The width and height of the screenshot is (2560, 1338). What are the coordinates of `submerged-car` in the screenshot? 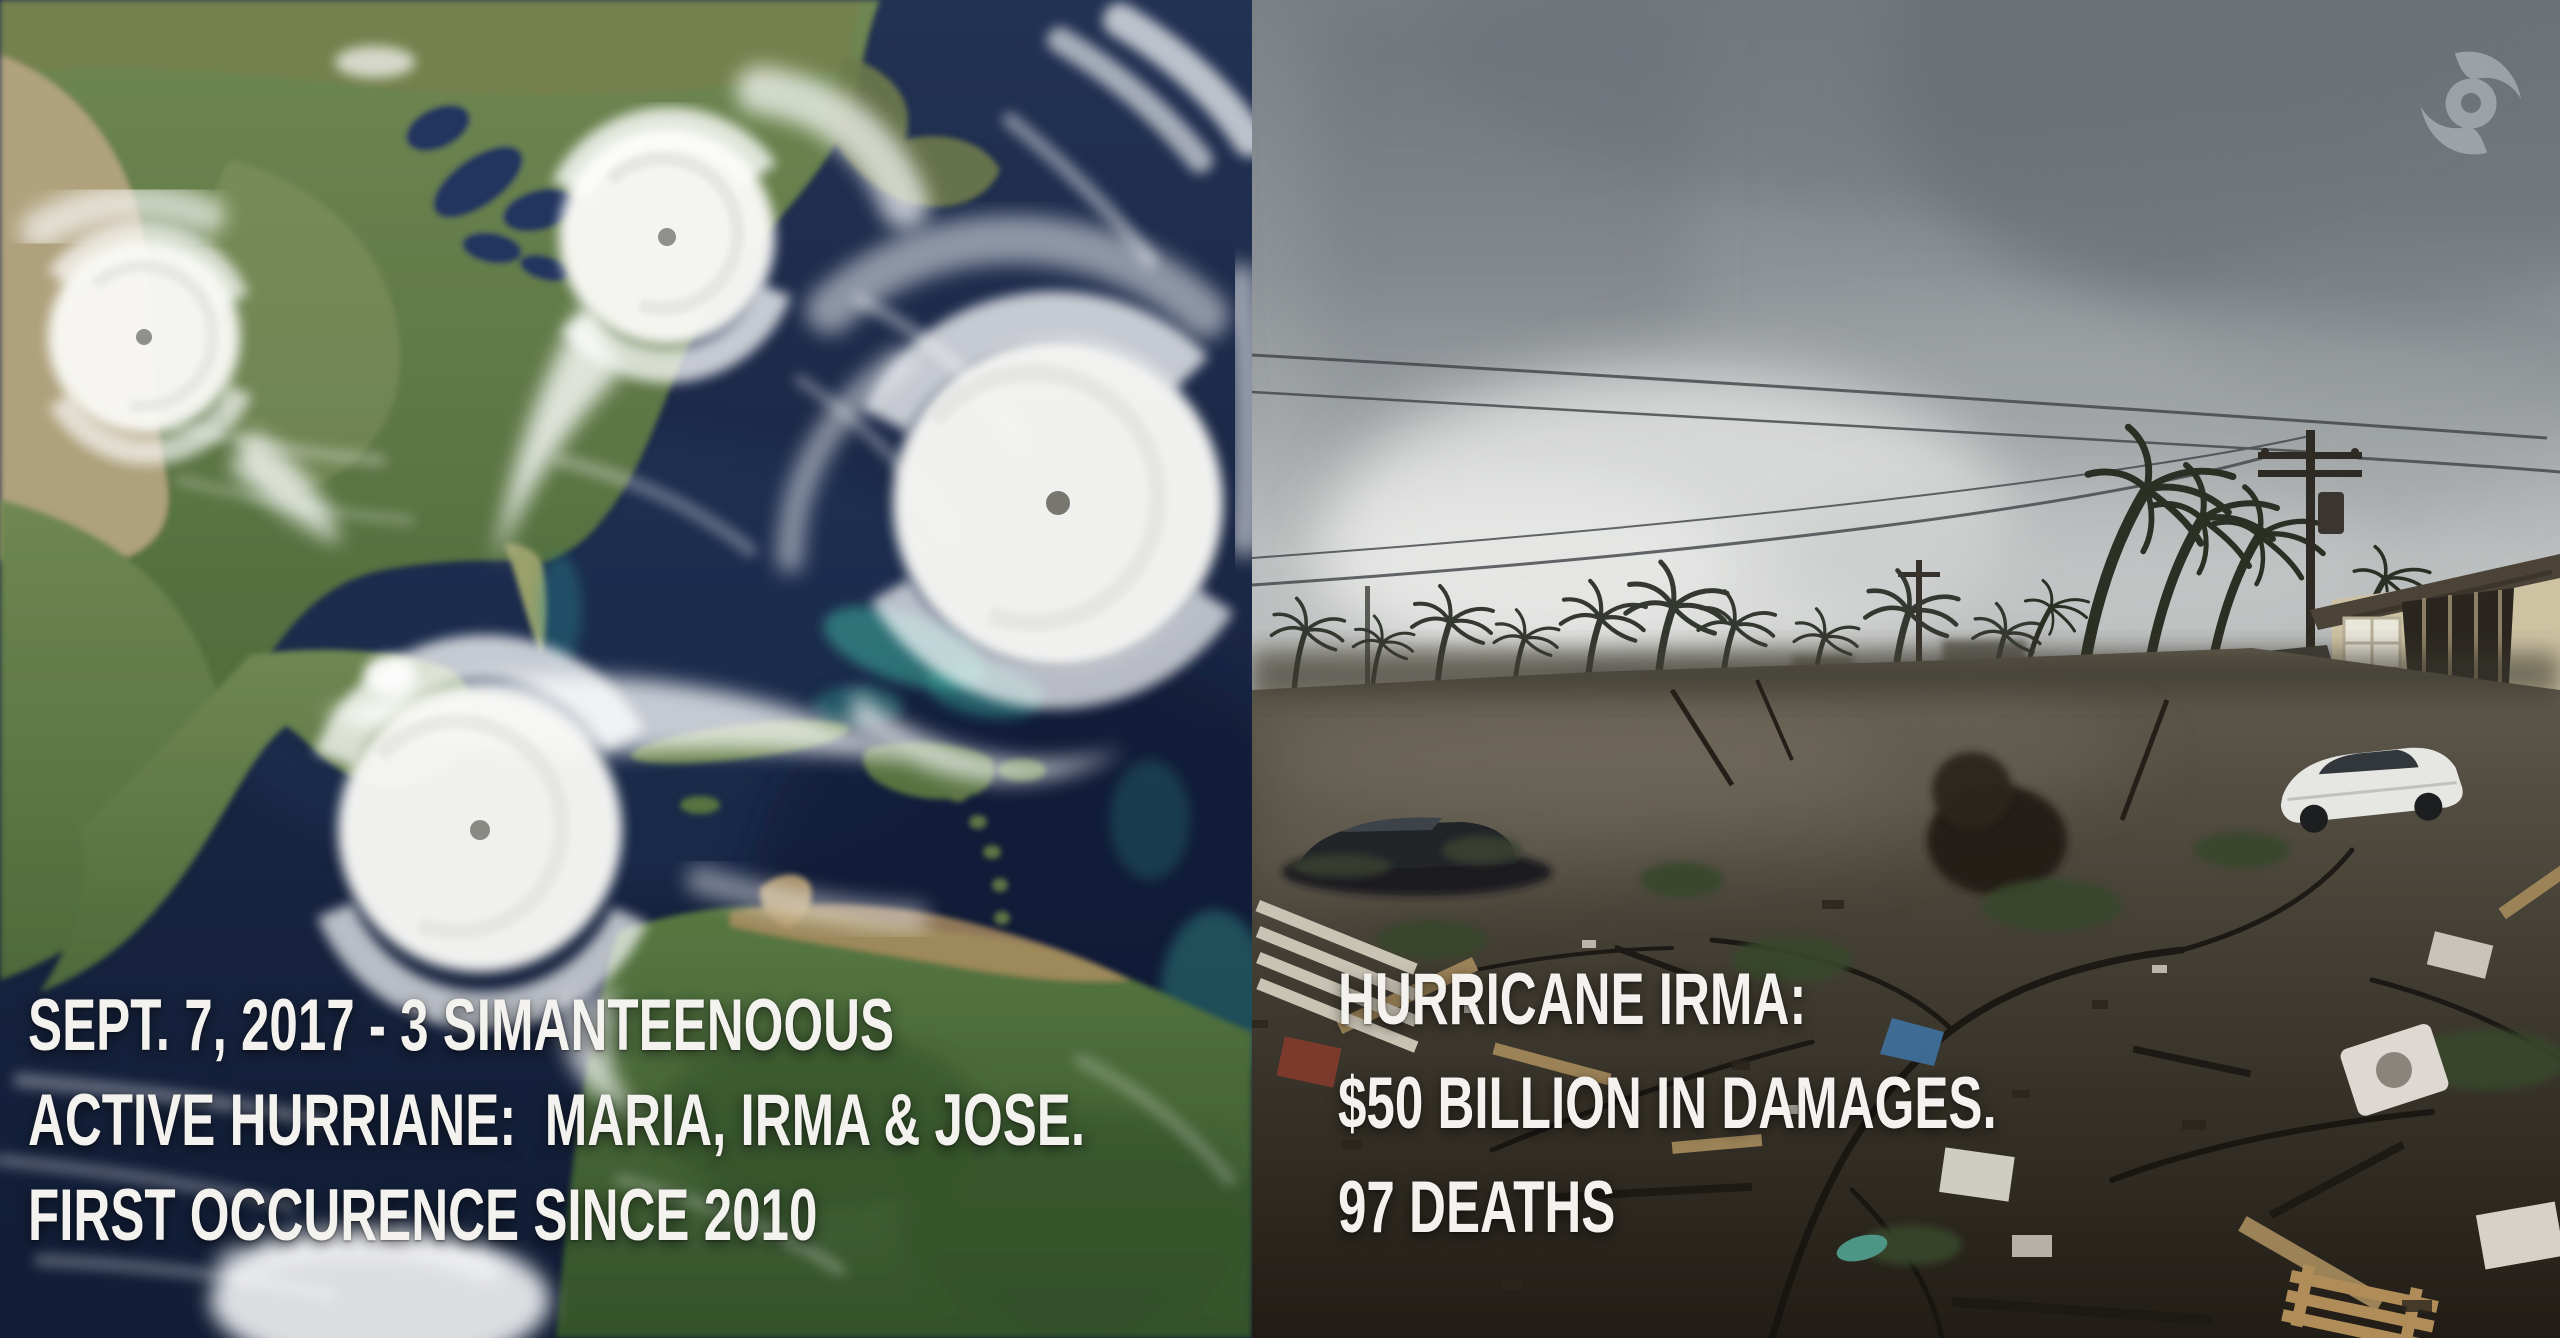 It's located at (1417, 856).